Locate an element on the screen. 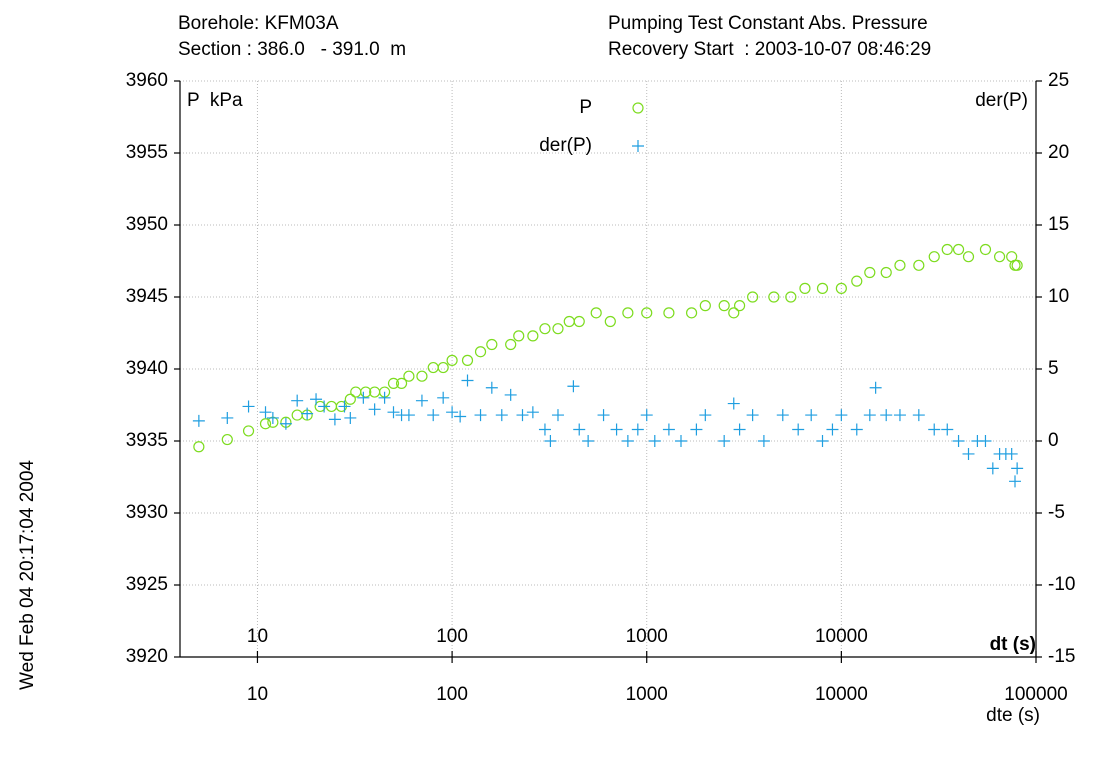 The image size is (1106, 760). x-tick-label: 10000 is located at coordinates (841, 694).